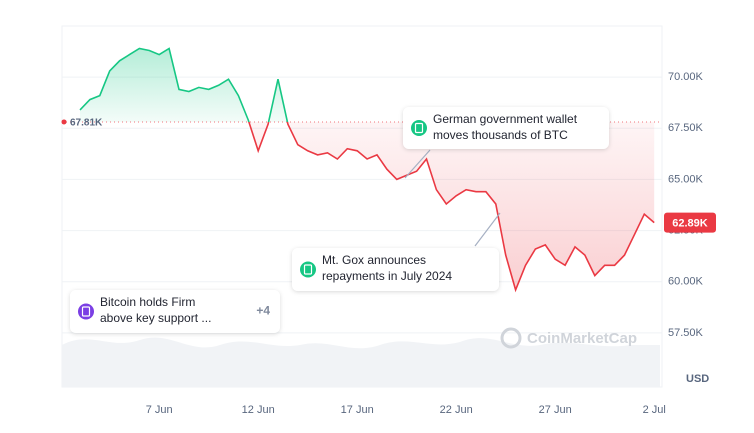 This screenshot has width=754, height=433. Describe the element at coordinates (361, 362) in the screenshot. I see `volume-area` at that location.